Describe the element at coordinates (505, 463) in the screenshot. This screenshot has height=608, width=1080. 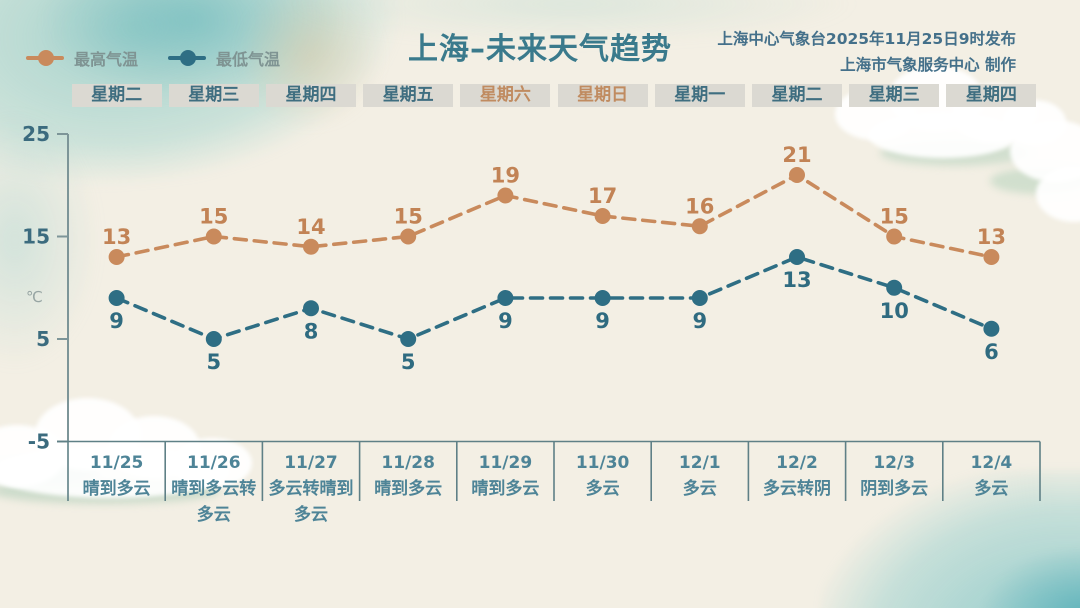
I see `date-label: 11/29` at that location.